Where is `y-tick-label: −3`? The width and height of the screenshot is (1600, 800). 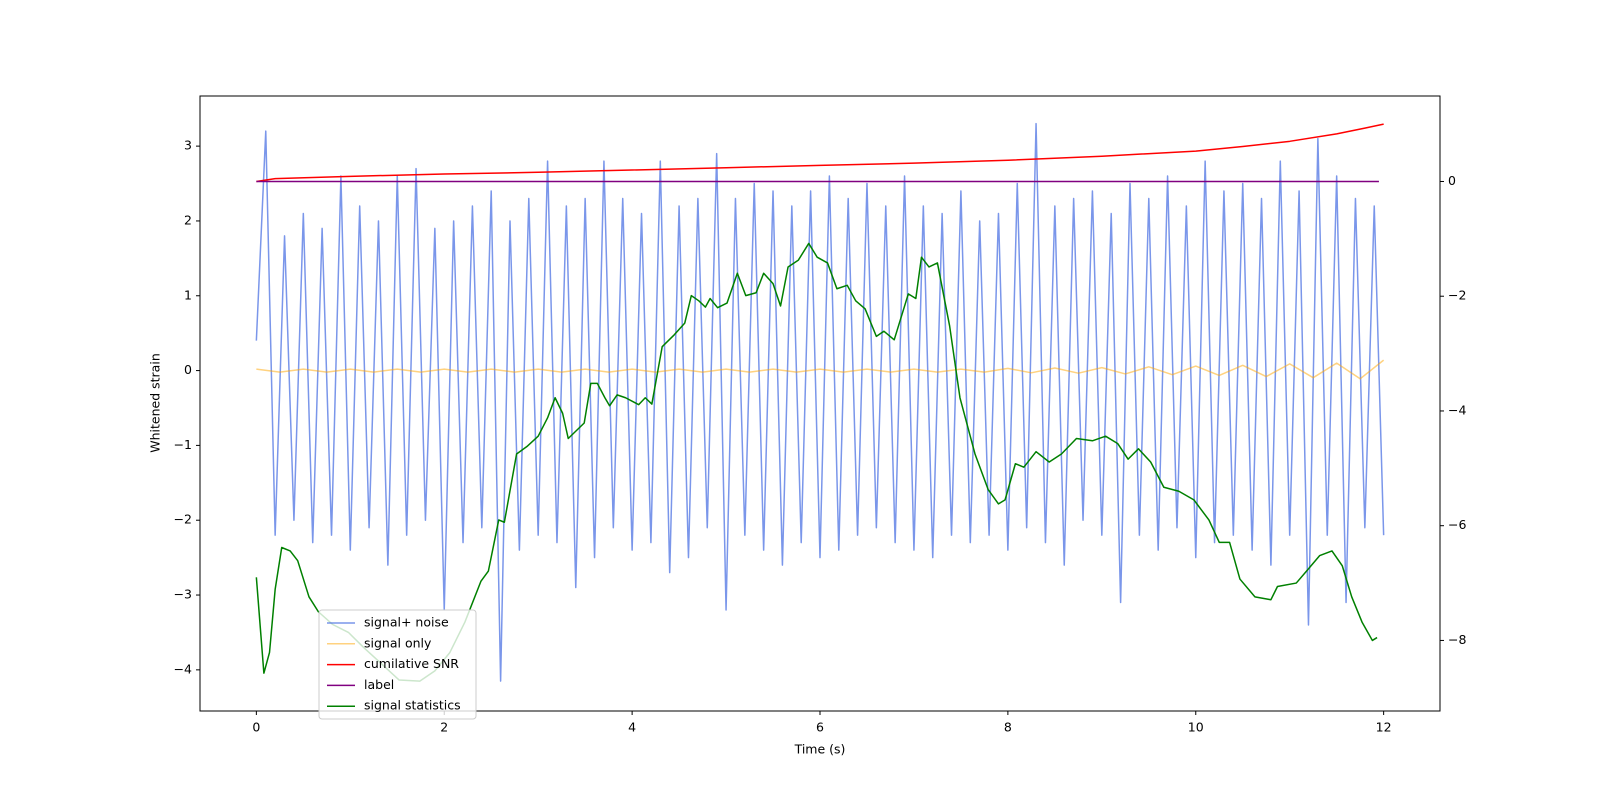 y-tick-label: −3 is located at coordinates (183, 594).